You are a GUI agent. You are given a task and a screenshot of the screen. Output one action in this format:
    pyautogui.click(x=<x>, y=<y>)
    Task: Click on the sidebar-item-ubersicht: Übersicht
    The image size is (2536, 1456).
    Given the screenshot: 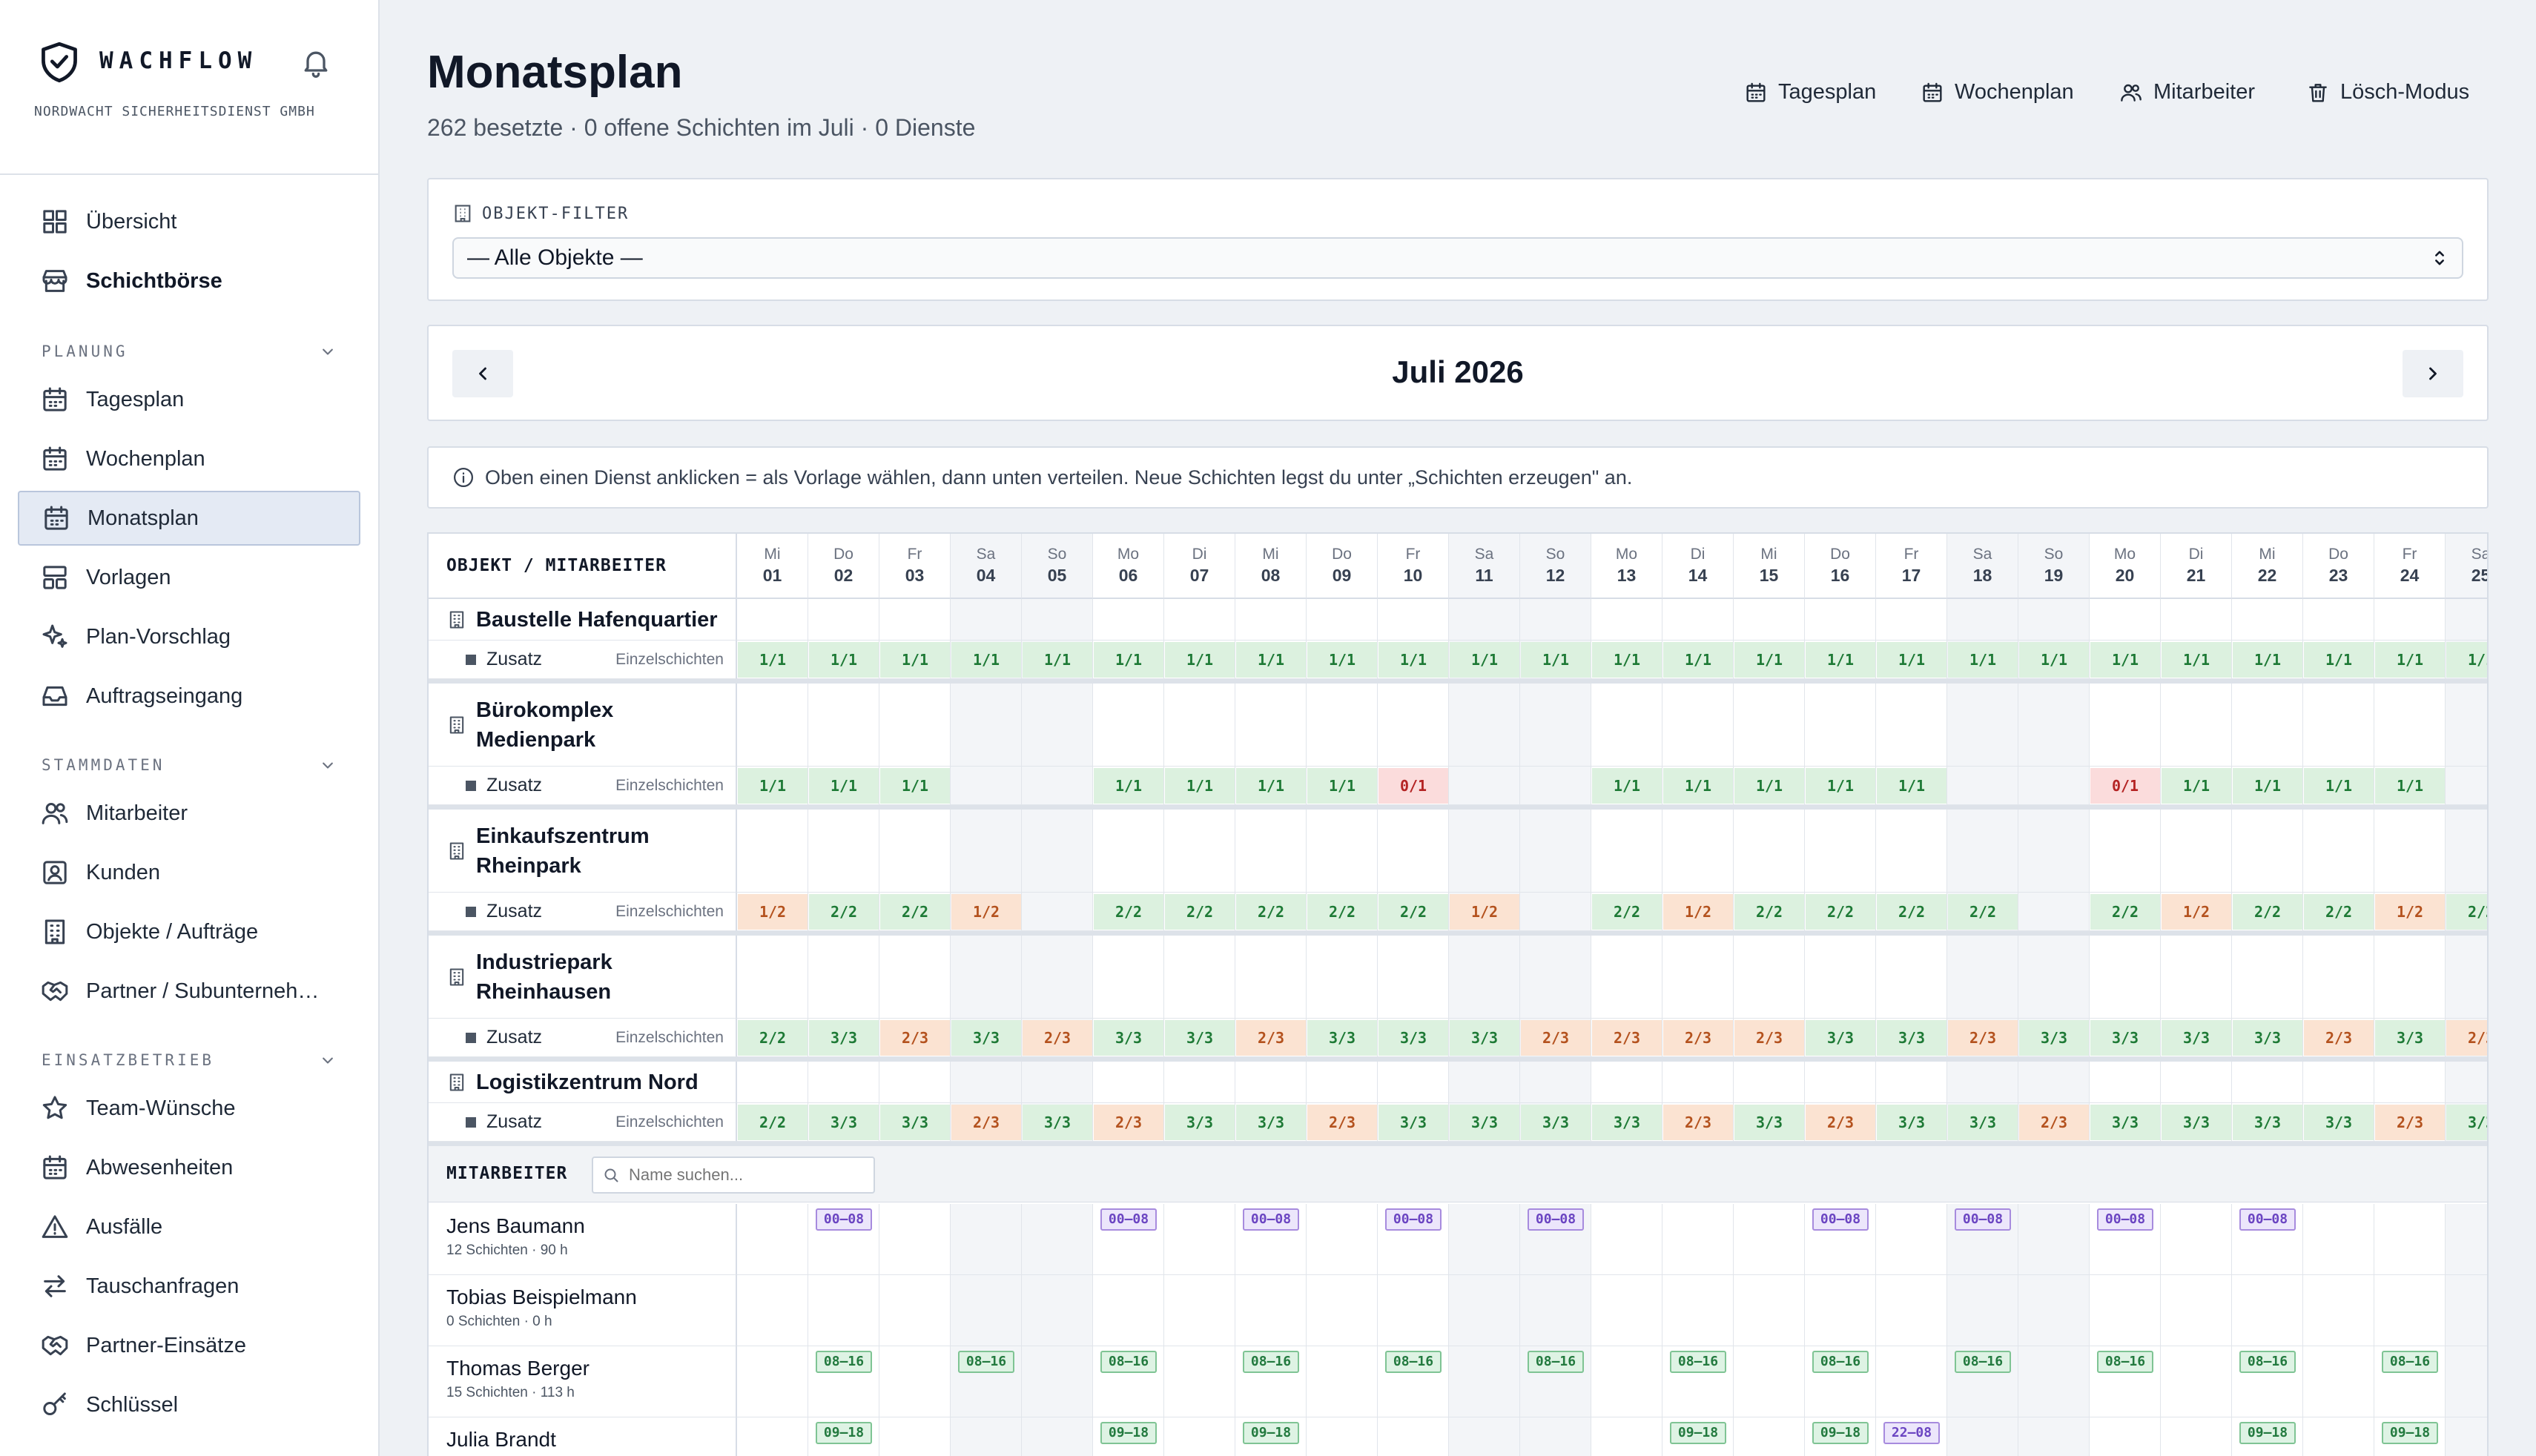 What is the action you would take?
    pyautogui.click(x=189, y=221)
    